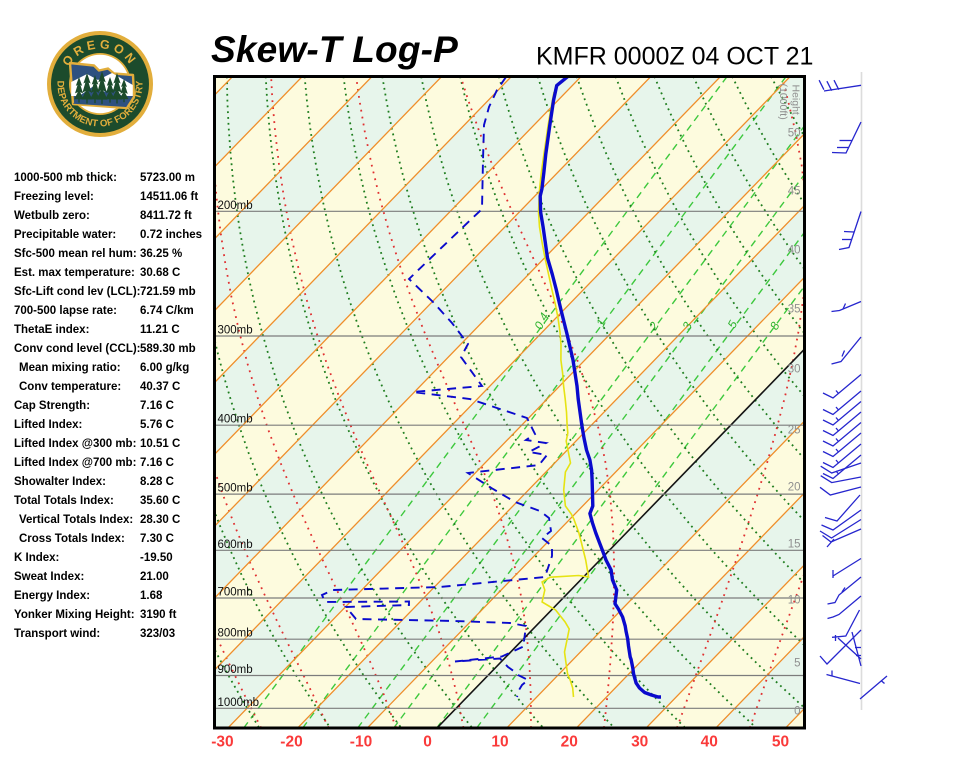 Image resolution: width=960 pixels, height=768 pixels. Describe the element at coordinates (164, 368) in the screenshot. I see `svg-text: 6.00 g/kg` at that location.